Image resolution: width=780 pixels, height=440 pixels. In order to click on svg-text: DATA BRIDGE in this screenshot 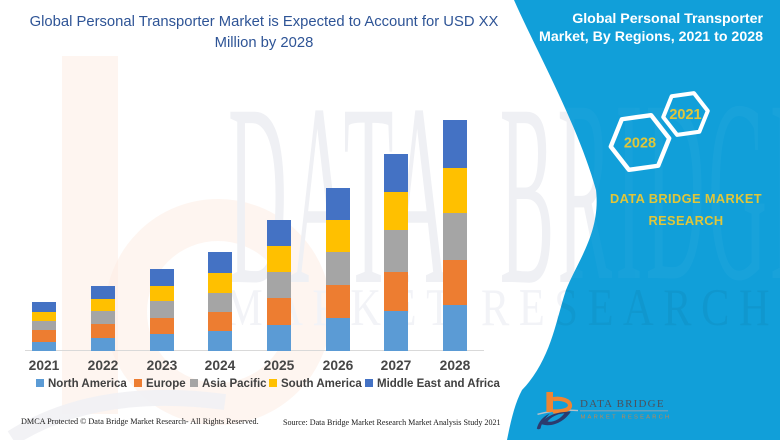, I will do `click(622, 404)`.